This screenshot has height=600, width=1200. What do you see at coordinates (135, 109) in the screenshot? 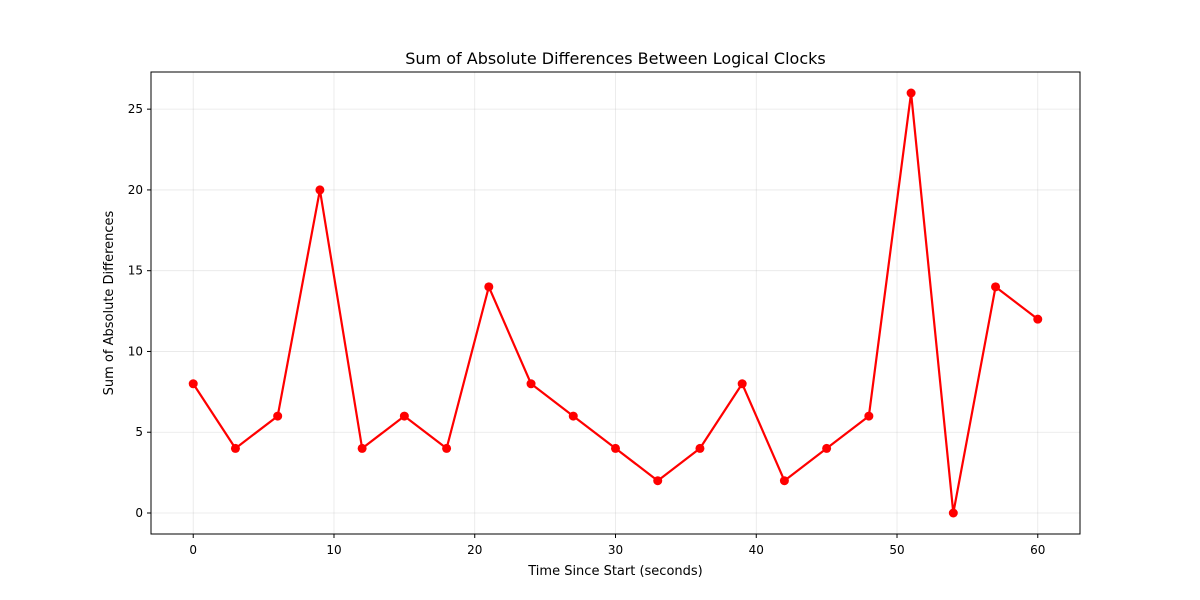
I see `y-tick-label: 25` at bounding box center [135, 109].